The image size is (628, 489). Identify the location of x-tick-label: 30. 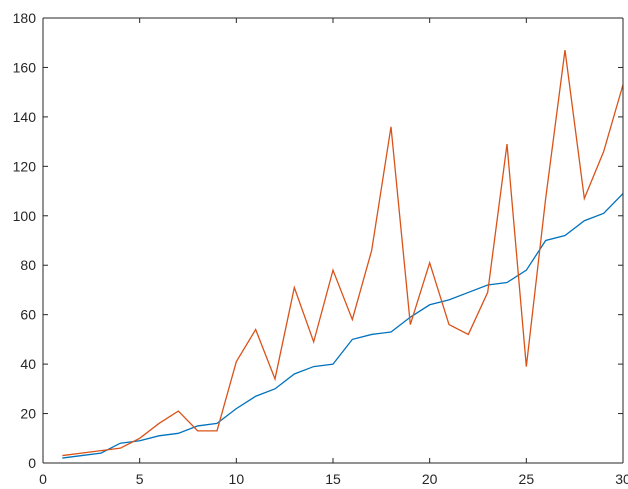
(621, 479).